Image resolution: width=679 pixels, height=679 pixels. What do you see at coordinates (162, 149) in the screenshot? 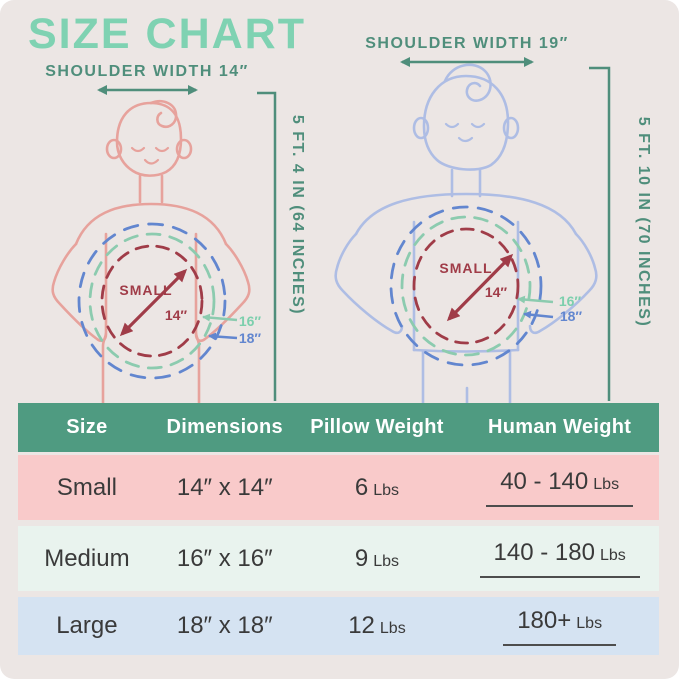
I see `left-eye-right` at bounding box center [162, 149].